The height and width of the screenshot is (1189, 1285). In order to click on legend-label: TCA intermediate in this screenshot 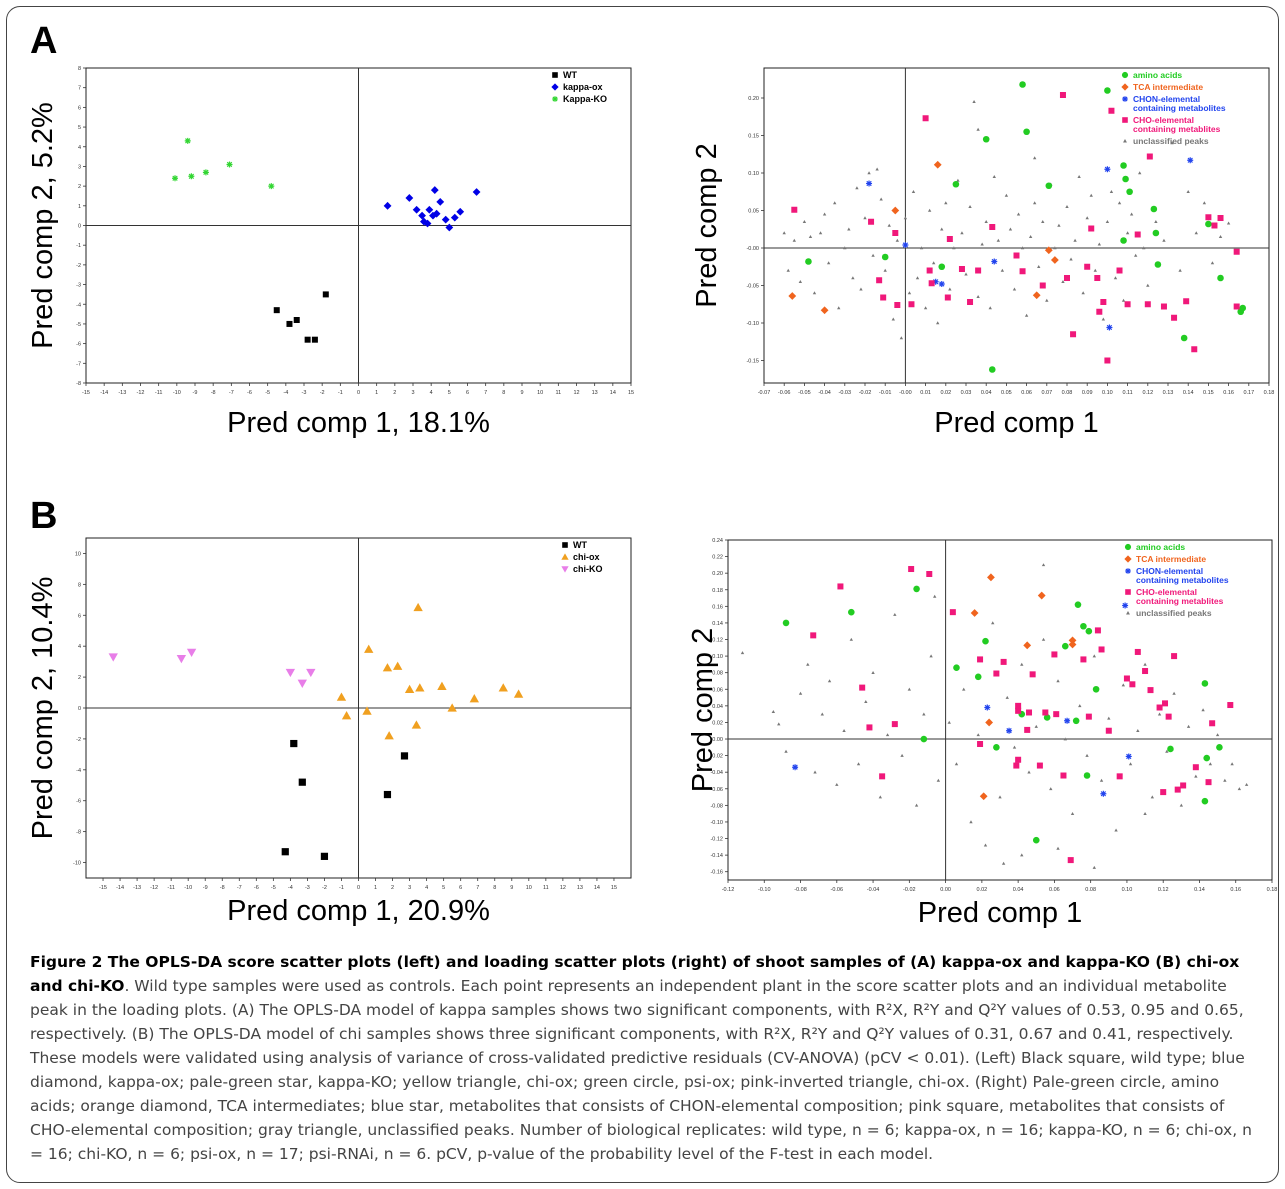, I will do `click(1168, 87)`.